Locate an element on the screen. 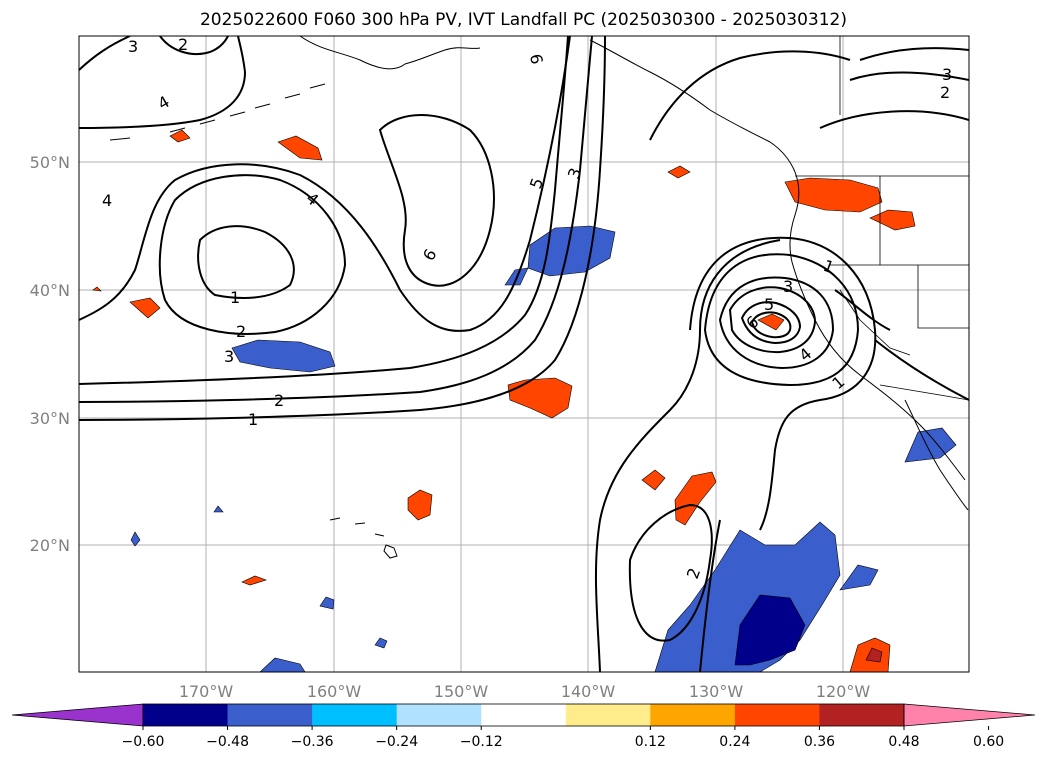  colorbar-extension-low is located at coordinates (77, 715).